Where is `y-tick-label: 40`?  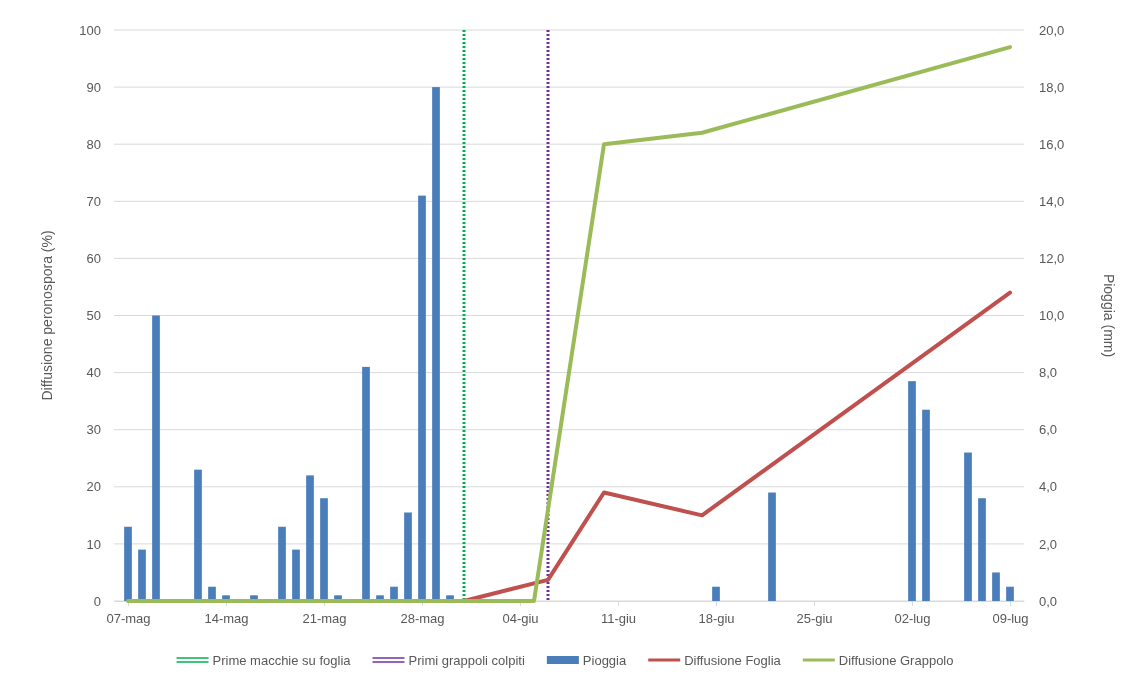 y-tick-label: 40 is located at coordinates (93, 373).